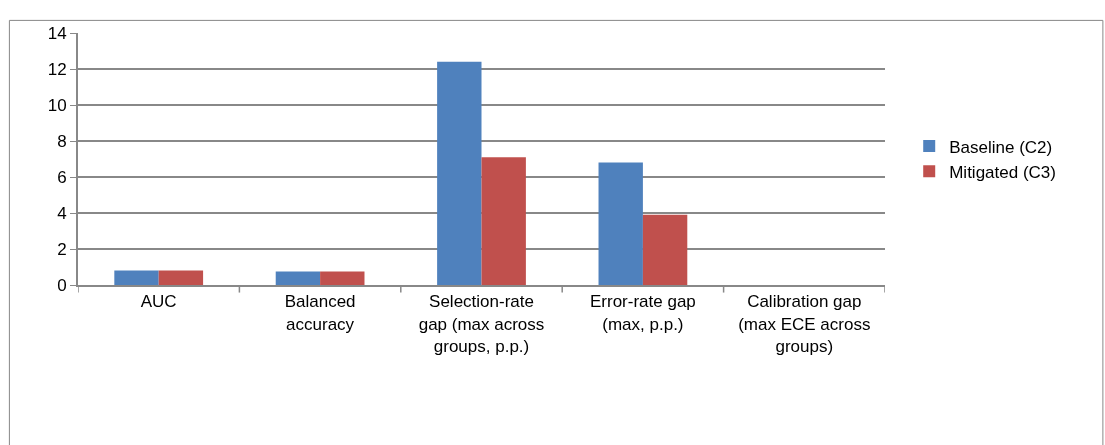 The height and width of the screenshot is (445, 1105). Describe the element at coordinates (62, 141) in the screenshot. I see `y-tick-label: 8` at that location.